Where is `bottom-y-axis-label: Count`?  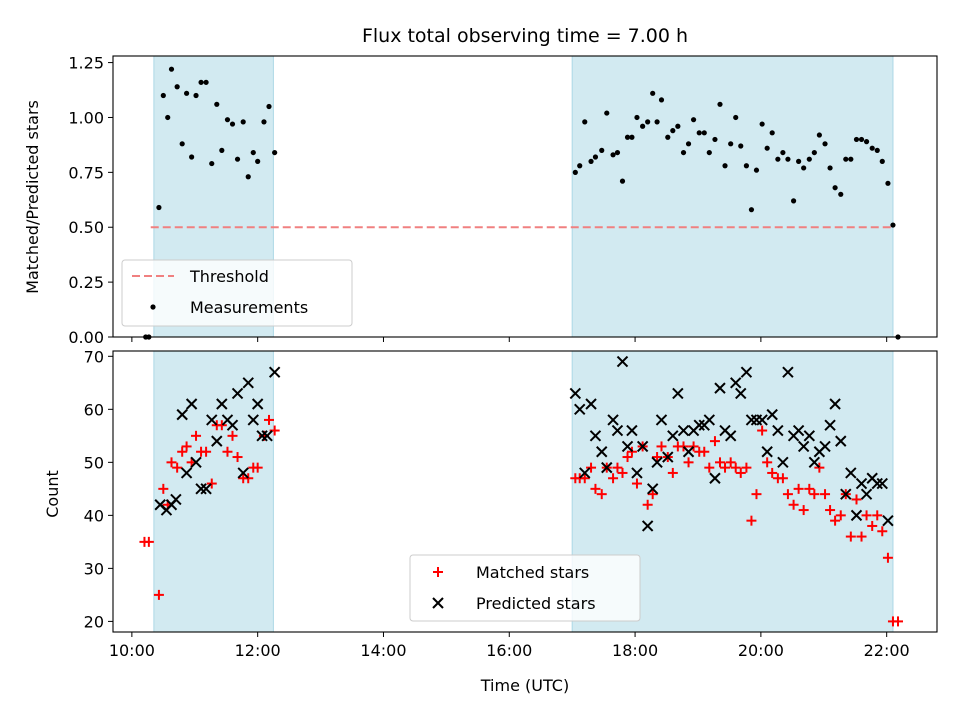
bottom-y-axis-label: Count is located at coordinates (52, 494).